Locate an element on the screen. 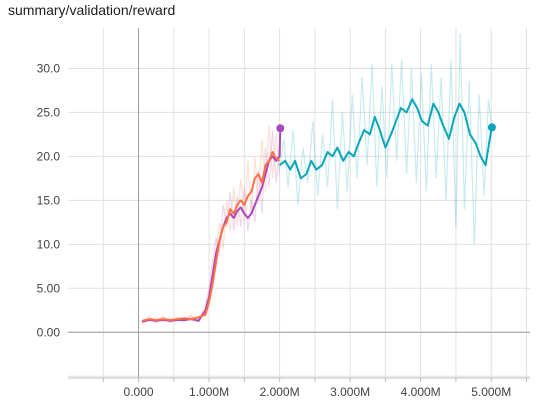 The image size is (551, 402). series-end-marker-run-teal is located at coordinates (491, 127).